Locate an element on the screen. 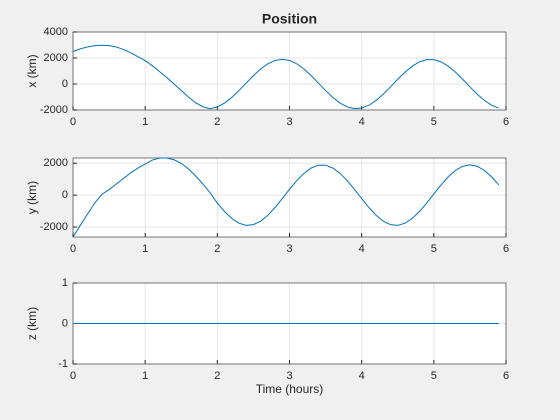  y-axis-label: z (km) is located at coordinates (32, 323).